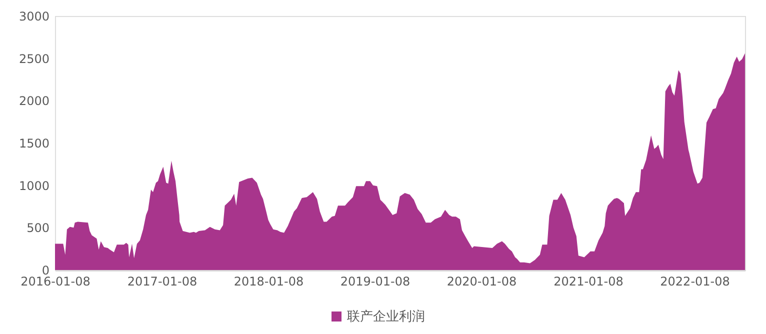 Image resolution: width=766 pixels, height=334 pixels. What do you see at coordinates (34, 143) in the screenshot?
I see `y-tick-label: 1500` at bounding box center [34, 143].